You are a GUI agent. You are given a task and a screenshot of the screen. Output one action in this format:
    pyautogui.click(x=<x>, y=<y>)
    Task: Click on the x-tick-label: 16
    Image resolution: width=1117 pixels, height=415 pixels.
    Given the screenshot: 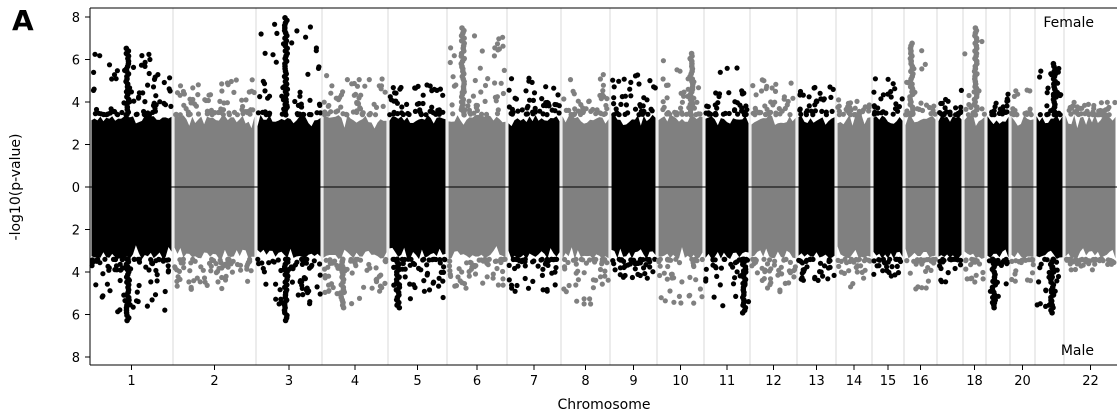 What is the action you would take?
    pyautogui.click(x=920, y=381)
    